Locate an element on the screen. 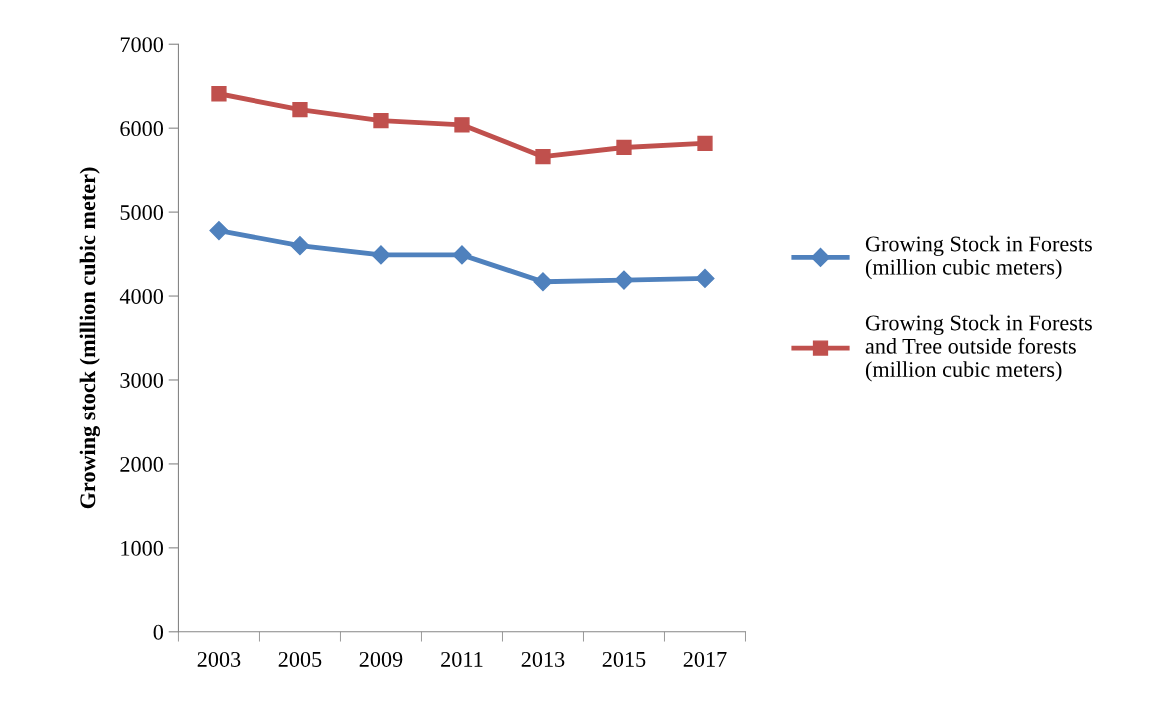 The height and width of the screenshot is (702, 1174). y-tick-label: 1000 is located at coordinates (142, 548).